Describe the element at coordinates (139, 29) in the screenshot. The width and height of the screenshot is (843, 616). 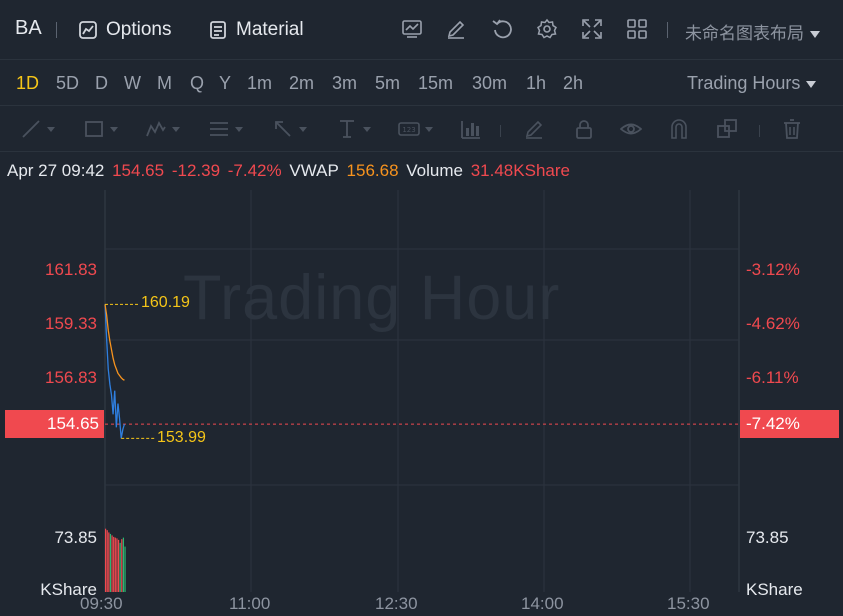
I see `options-label: Options` at that location.